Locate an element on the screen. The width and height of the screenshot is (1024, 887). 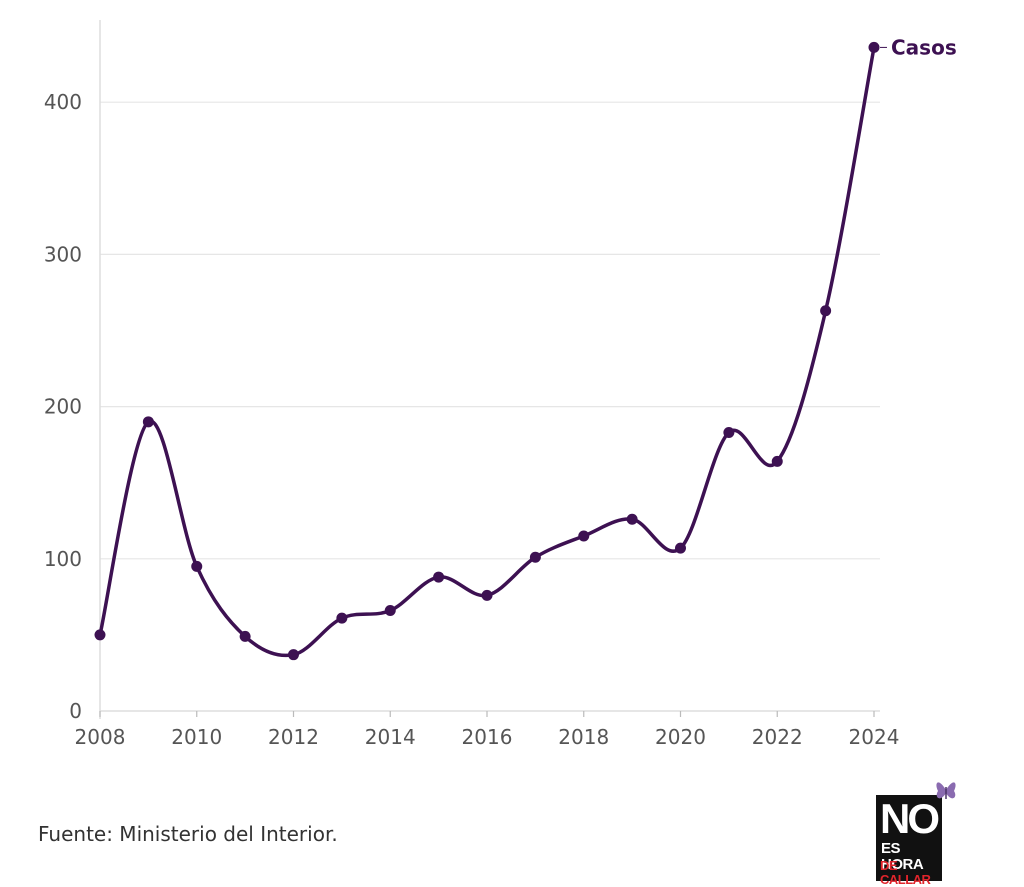
data-point-2020 is located at coordinates (680, 548).